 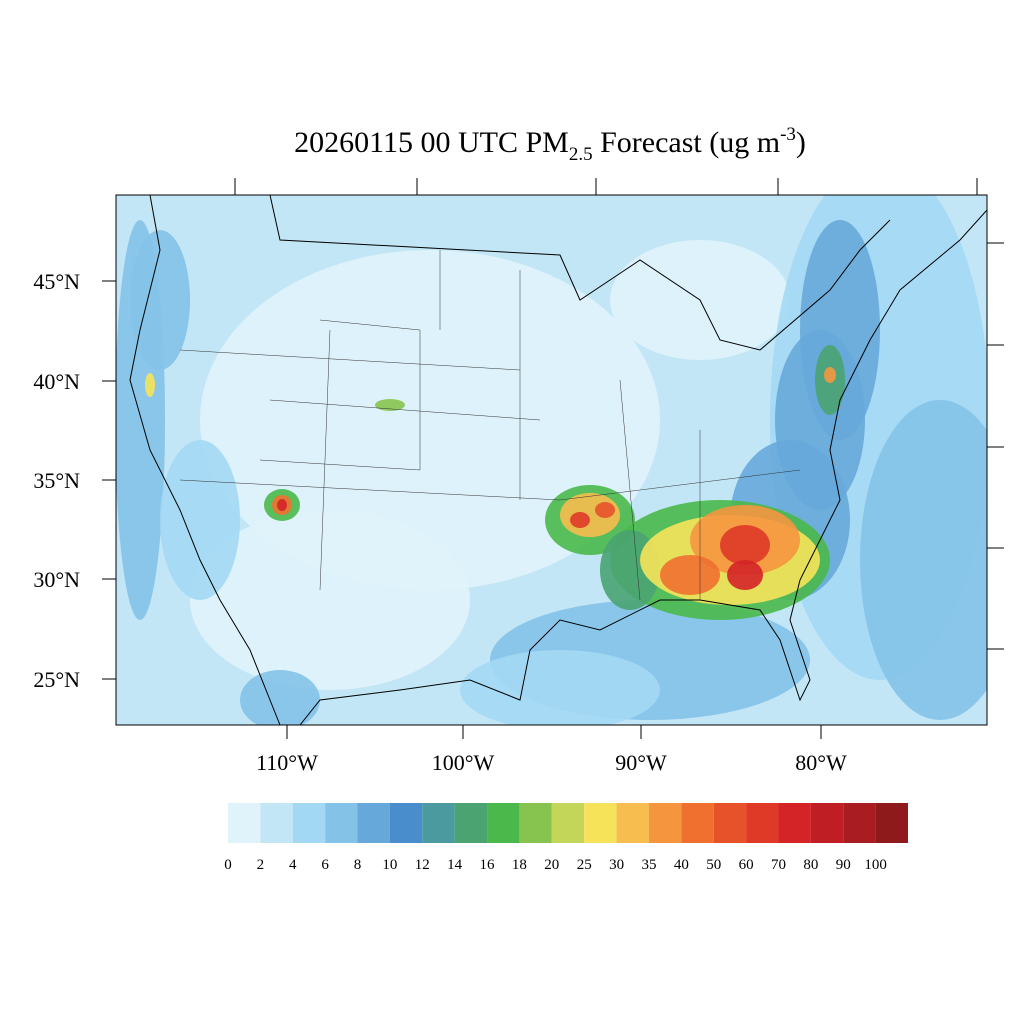 I want to click on colorbar-label: 16, so click(x=488, y=865).